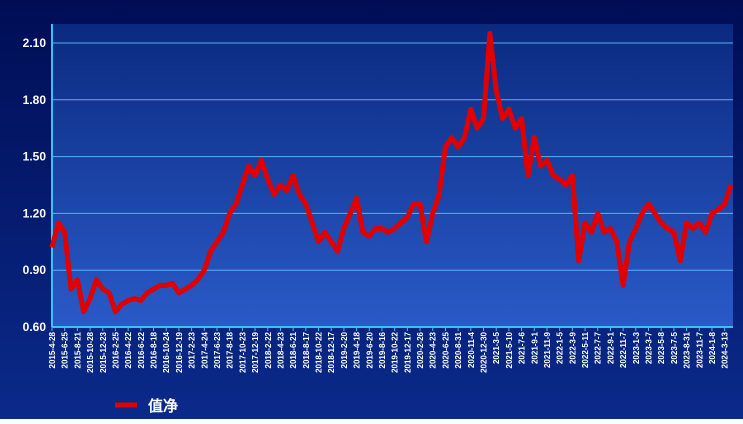 The image size is (743, 424). I want to click on x-tick-label: 2020-11-4, so click(471, 349).